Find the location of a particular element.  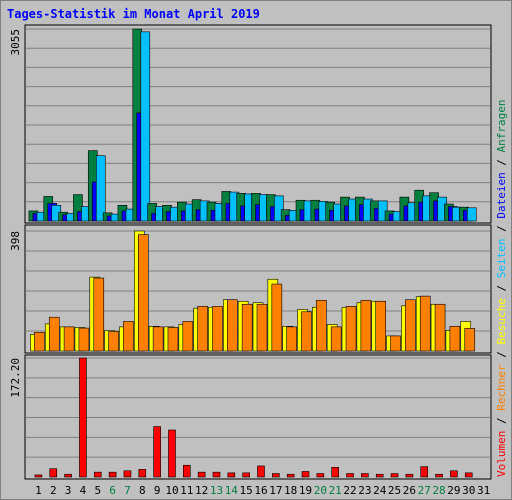

legend-seiten: Seiten is located at coordinates (501, 259).